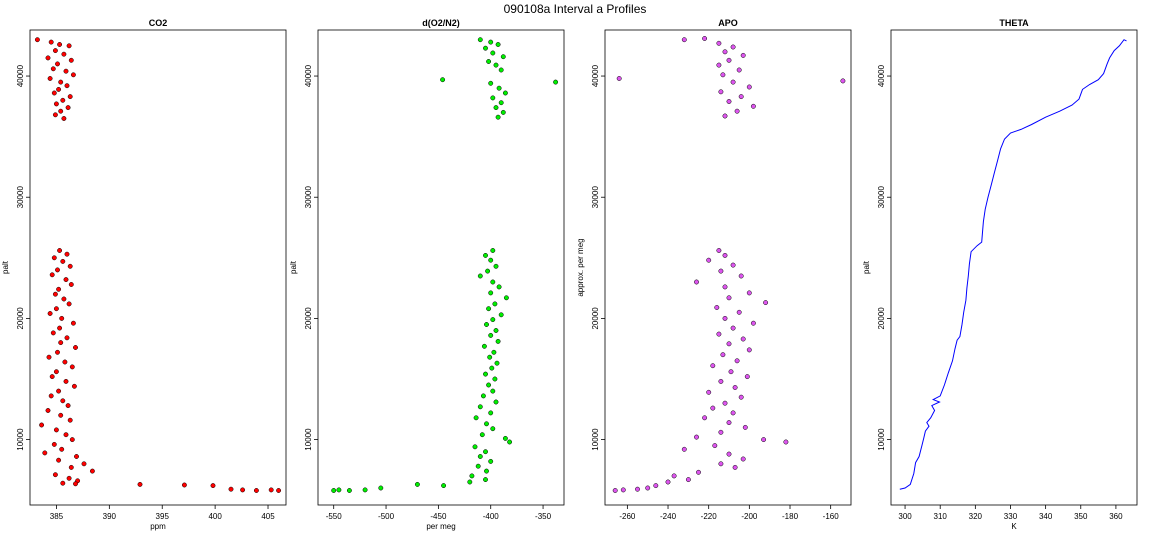 This screenshot has height=550, width=1150. What do you see at coordinates (668, 516) in the screenshot?
I see `x-tick-label: -240` at bounding box center [668, 516].